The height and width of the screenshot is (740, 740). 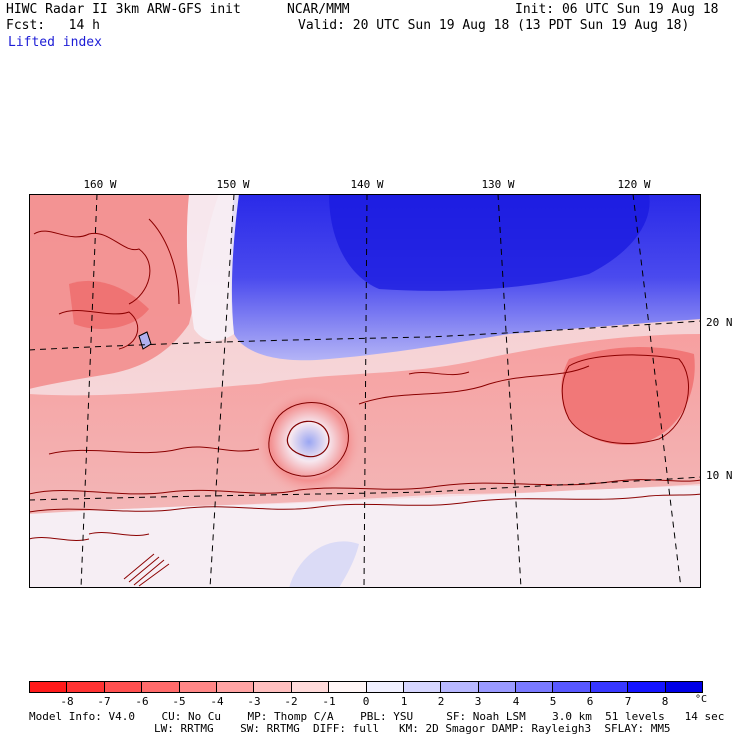 I want to click on lon-label-130w: 130 W, so click(x=498, y=184).